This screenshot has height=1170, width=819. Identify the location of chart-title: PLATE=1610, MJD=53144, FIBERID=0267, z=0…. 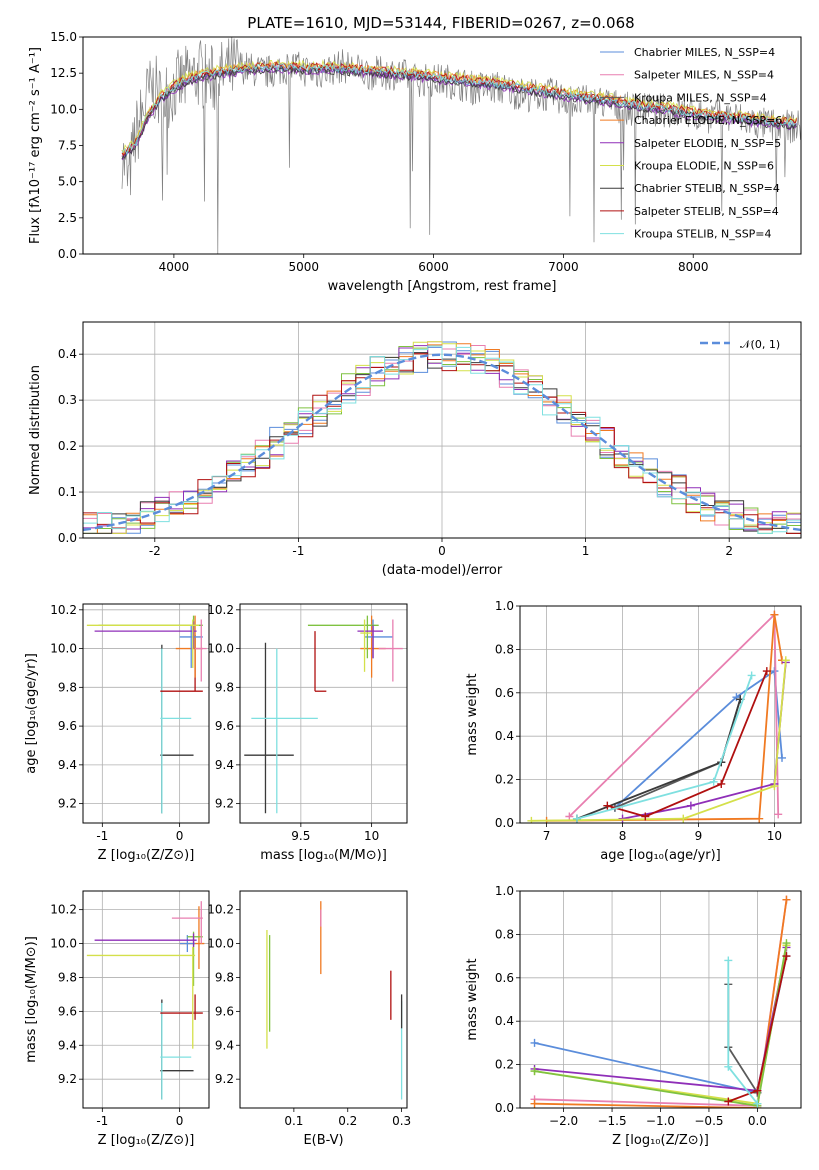
(440, 23).